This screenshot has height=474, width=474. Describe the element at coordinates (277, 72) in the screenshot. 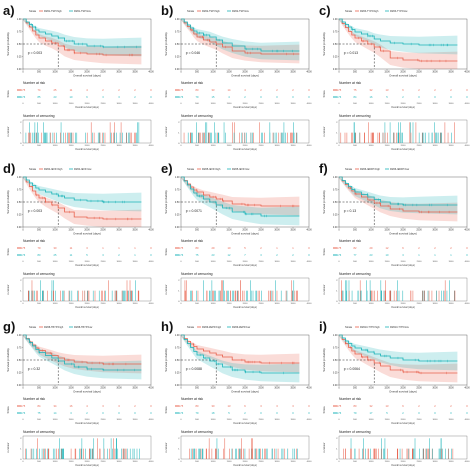

I see `x-tick-label: 3000` at that location.